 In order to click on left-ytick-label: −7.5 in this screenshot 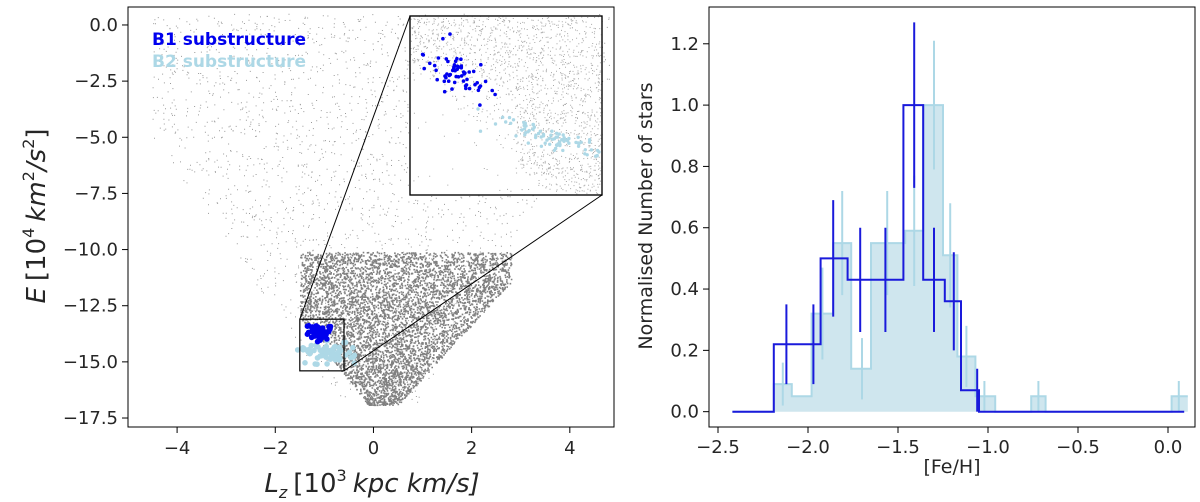, I will do `click(96, 193)`.